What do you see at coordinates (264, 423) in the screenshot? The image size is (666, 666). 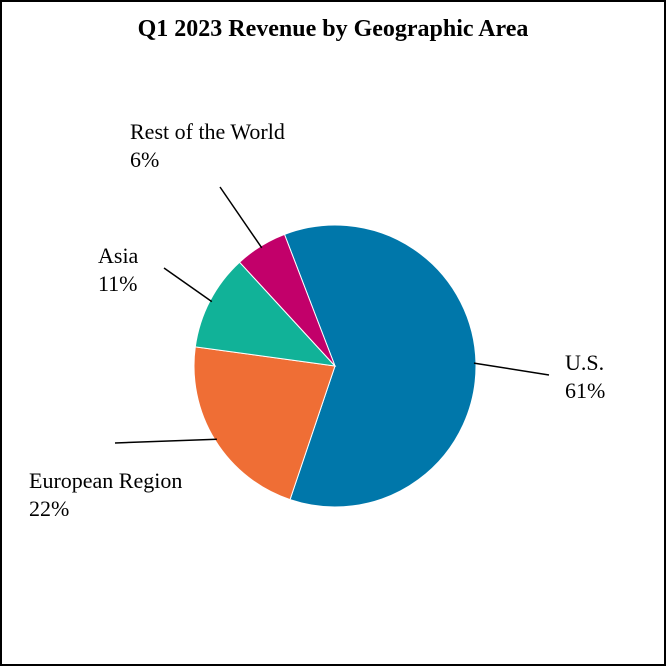 I see `pie-slice-european-region` at bounding box center [264, 423].